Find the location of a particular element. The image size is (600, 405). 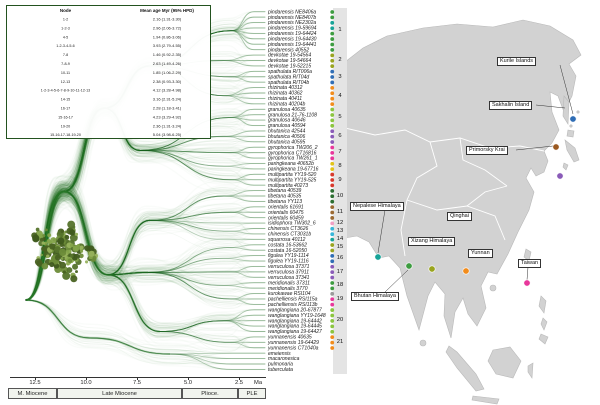

tip-row: pindarensis 19-59694 is located at coordinates (301, 28).